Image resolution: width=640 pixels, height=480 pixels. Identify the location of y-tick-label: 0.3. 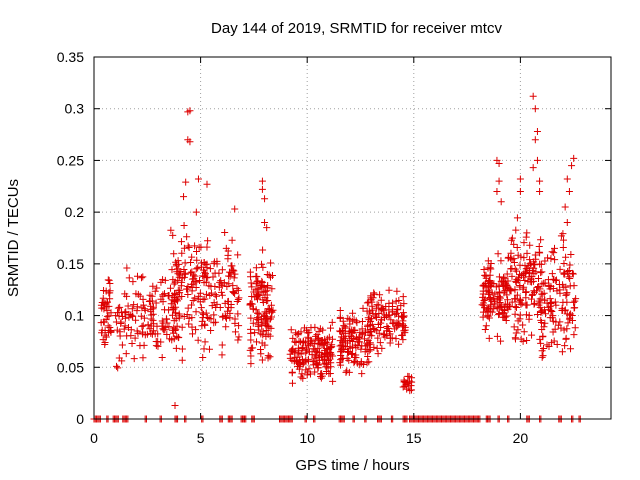
(75, 109).